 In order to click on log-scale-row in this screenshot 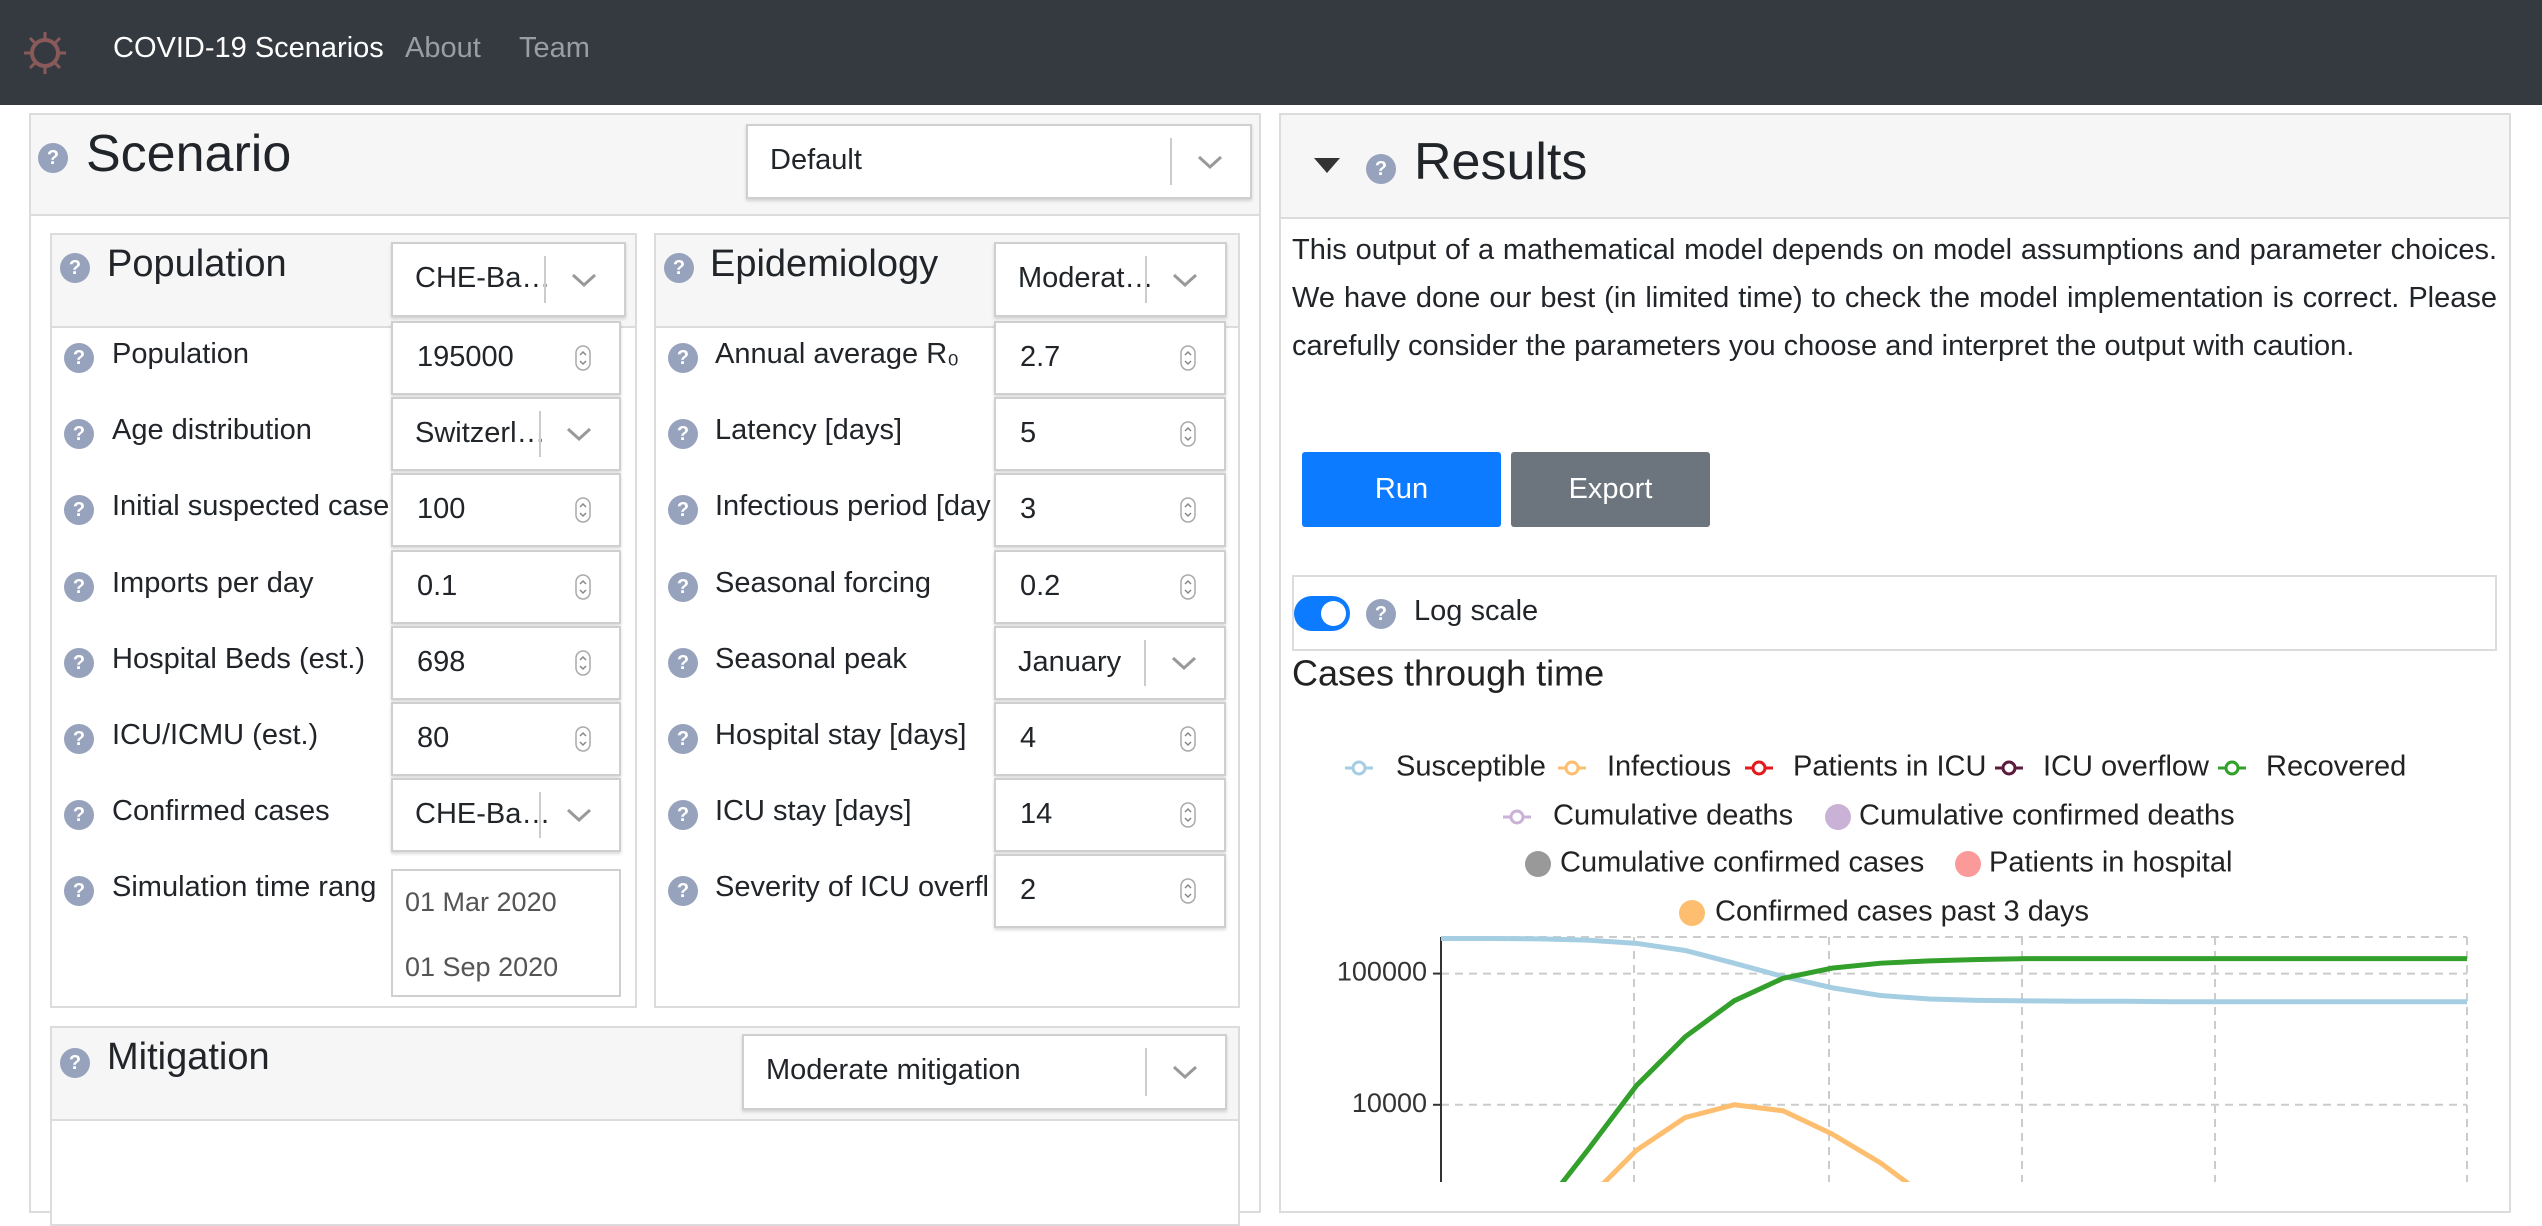, I will do `click(1894, 613)`.